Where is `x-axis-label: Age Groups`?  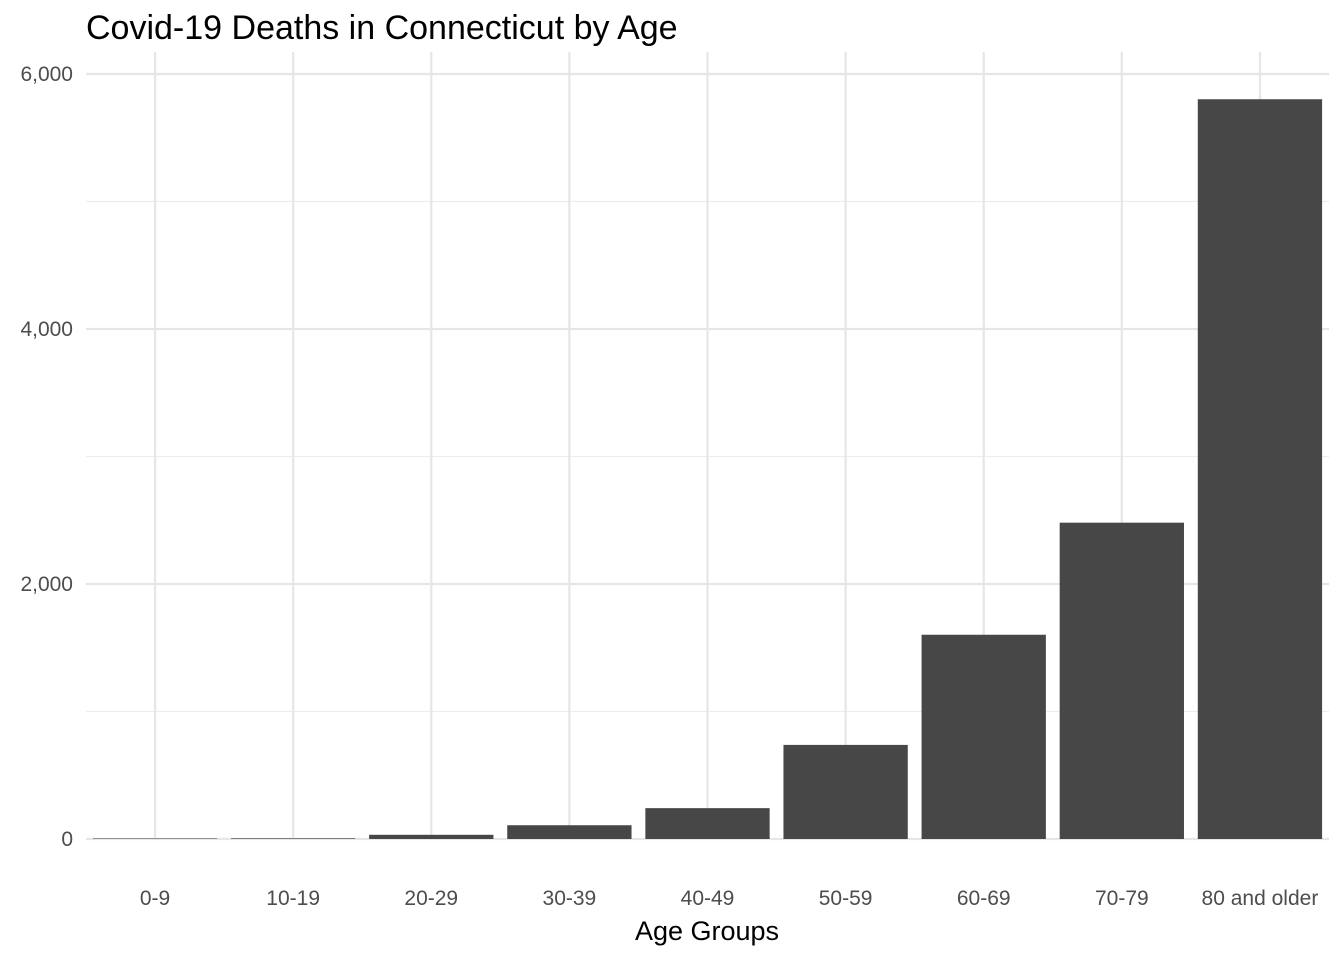 x-axis-label: Age Groups is located at coordinates (707, 931).